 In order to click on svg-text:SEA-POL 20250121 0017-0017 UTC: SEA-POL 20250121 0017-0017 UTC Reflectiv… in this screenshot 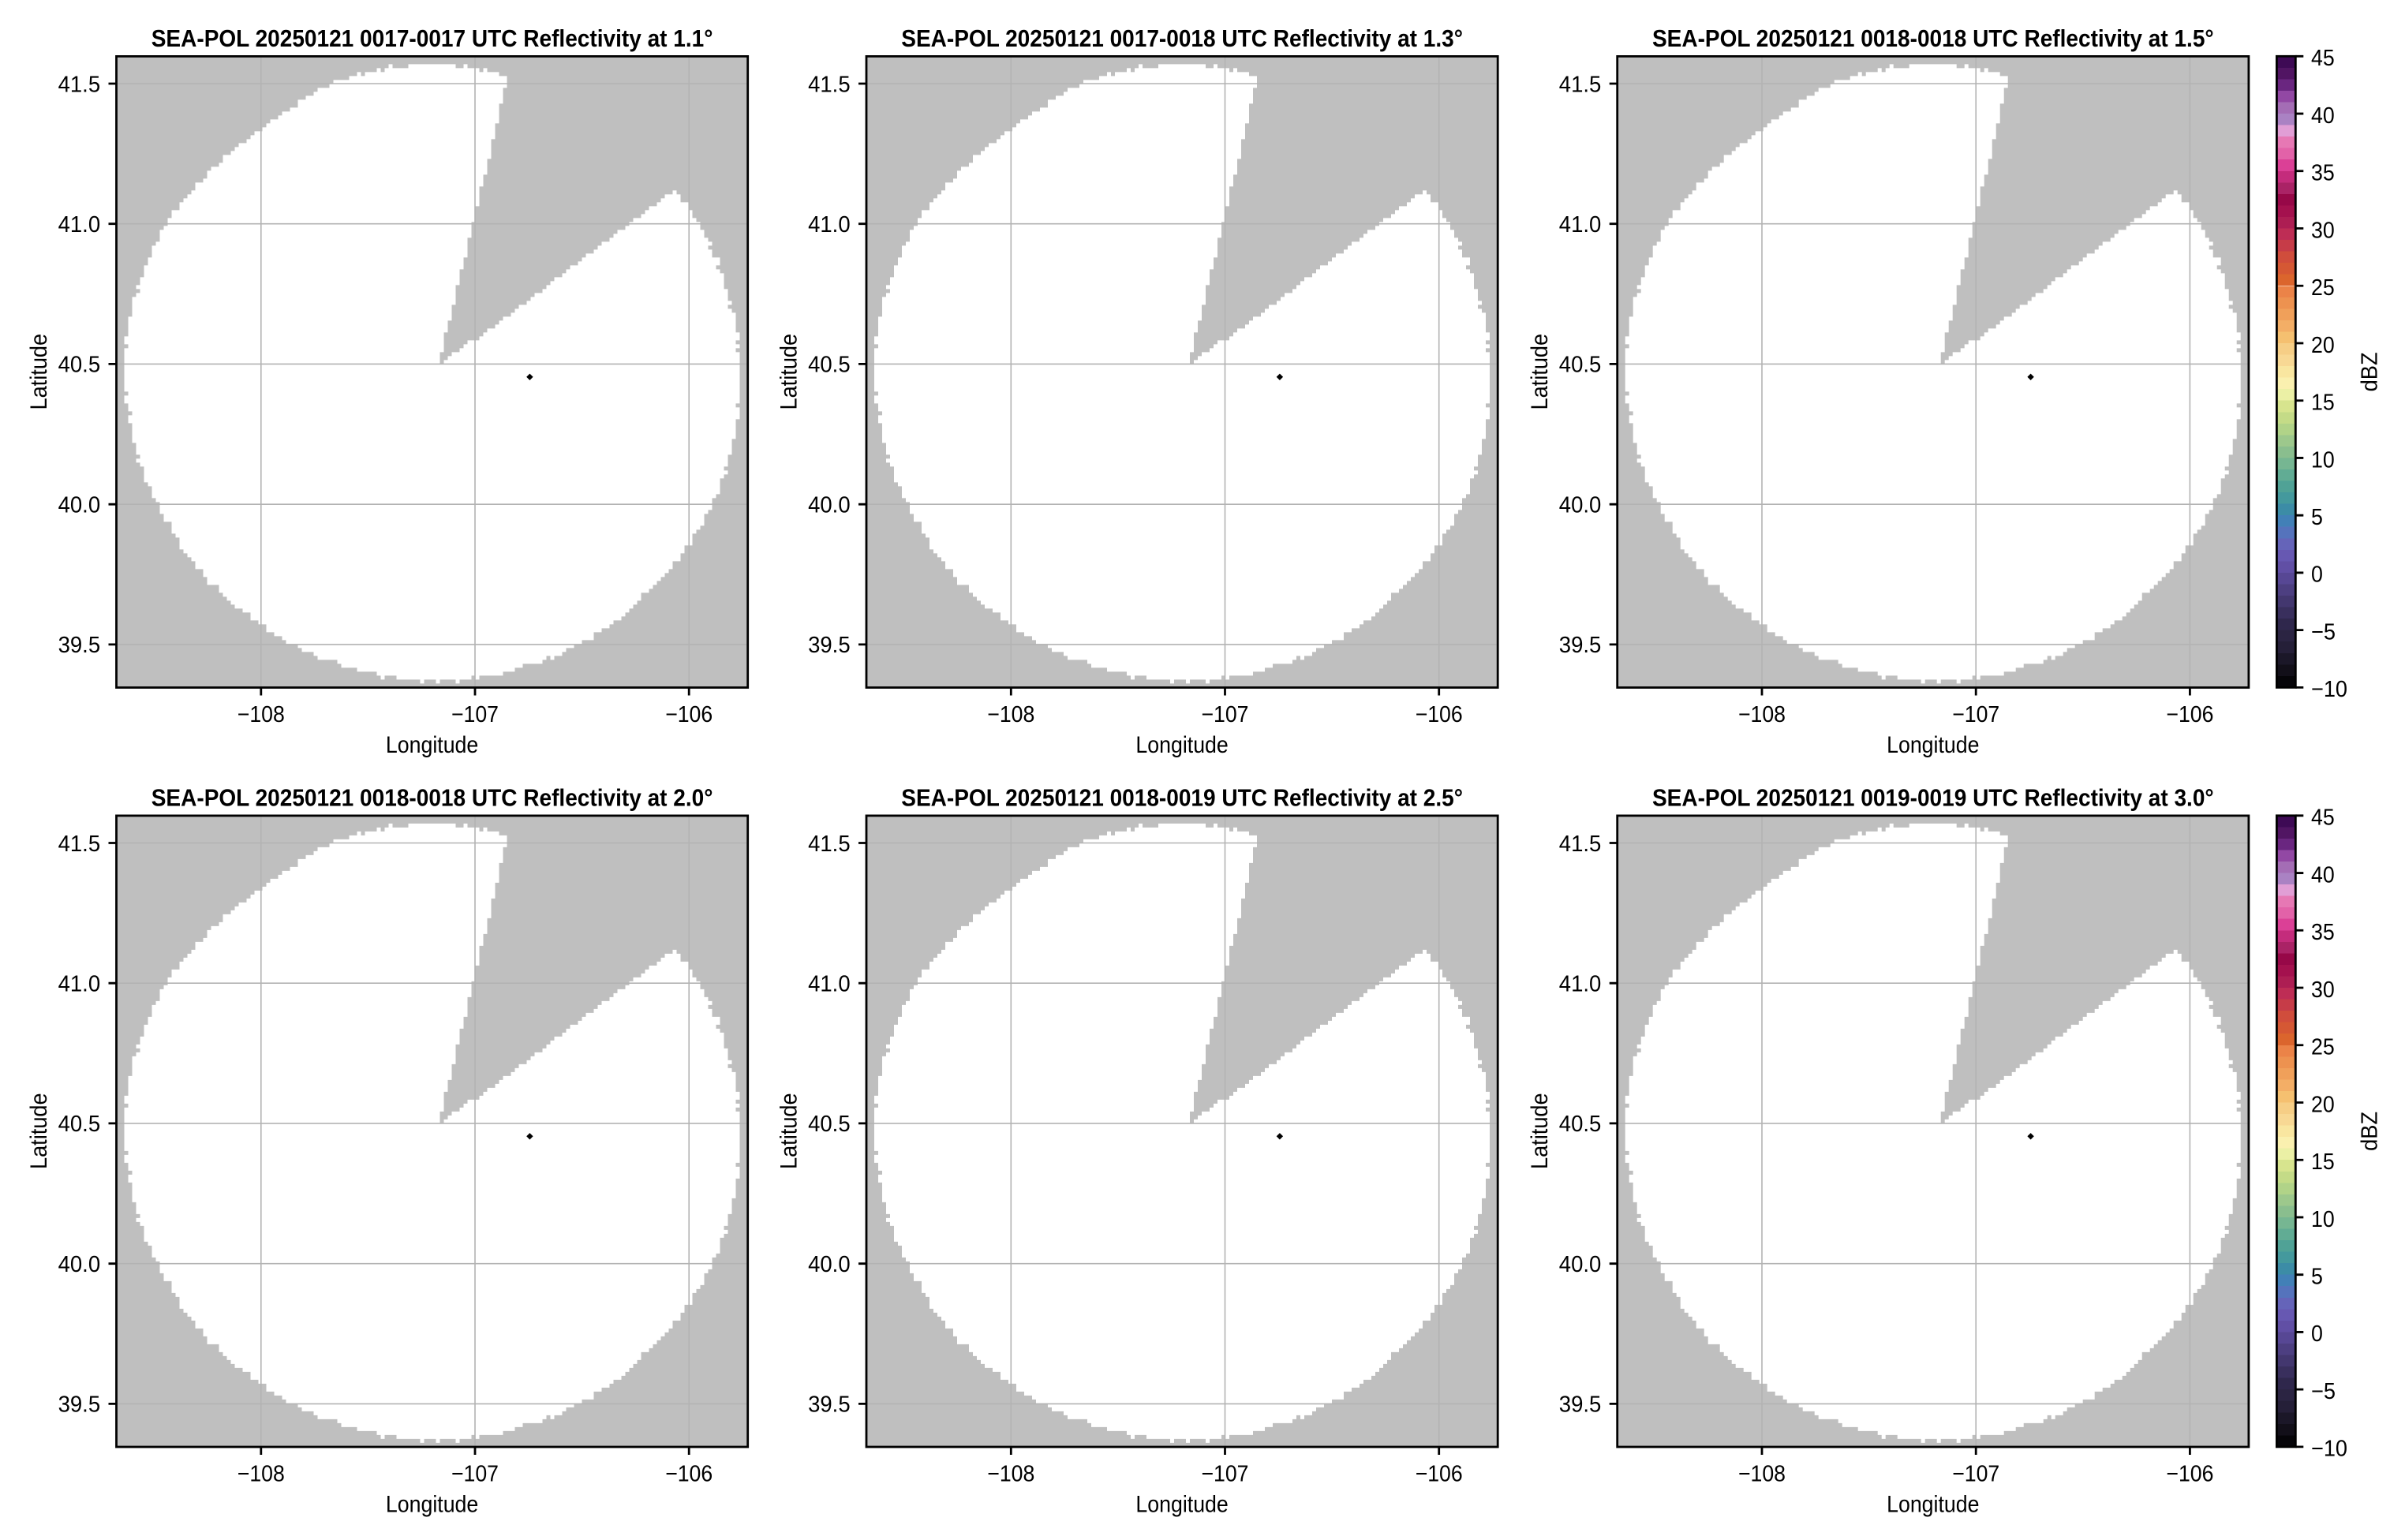, I will do `click(432, 38)`.